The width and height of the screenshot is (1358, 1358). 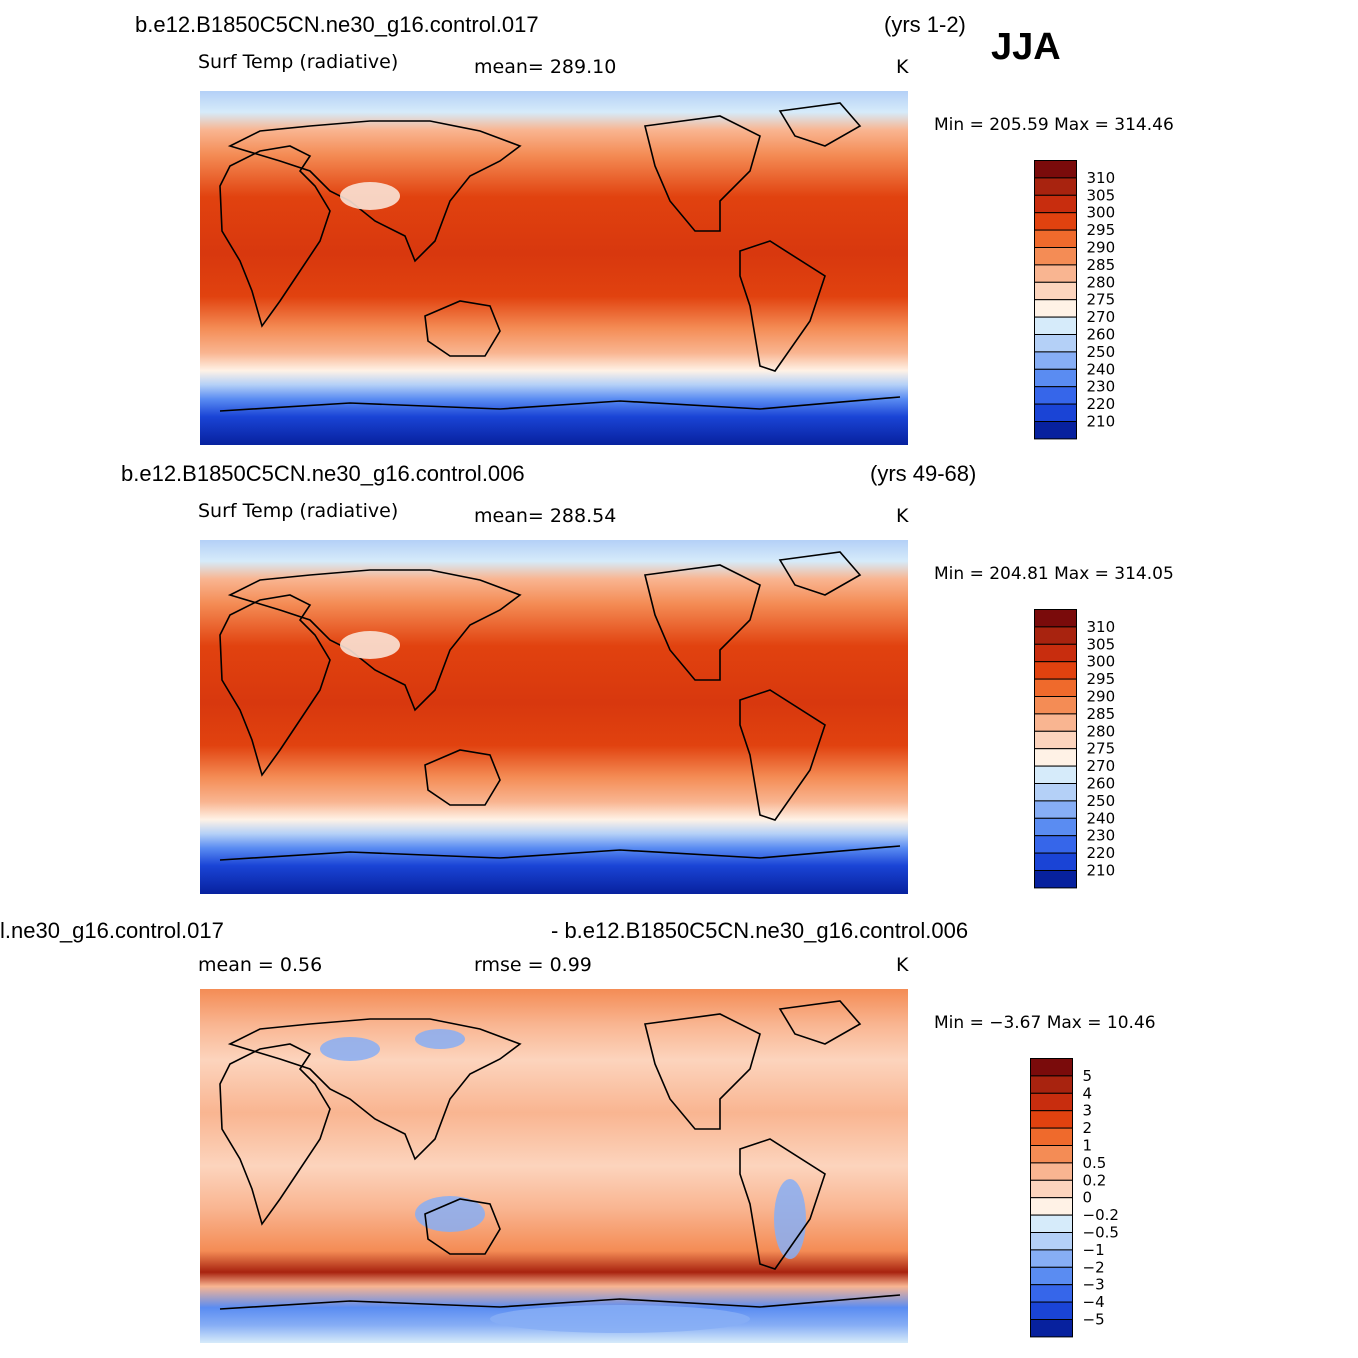 I want to click on panel1-variable: Surf Temp (radiative), so click(x=298, y=62).